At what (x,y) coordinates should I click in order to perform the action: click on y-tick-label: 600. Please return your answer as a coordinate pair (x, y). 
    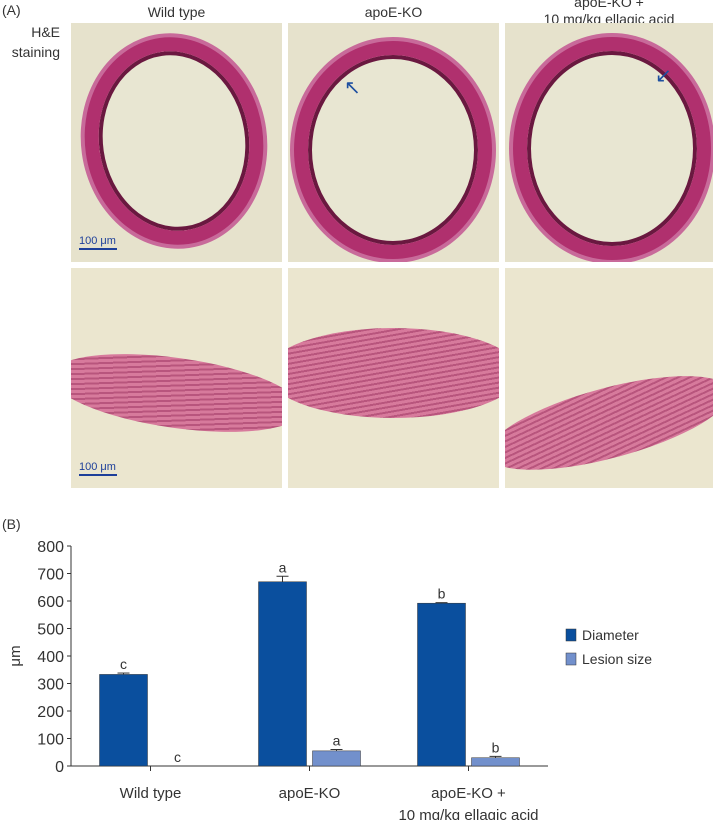
    Looking at the image, I should click on (50, 602).